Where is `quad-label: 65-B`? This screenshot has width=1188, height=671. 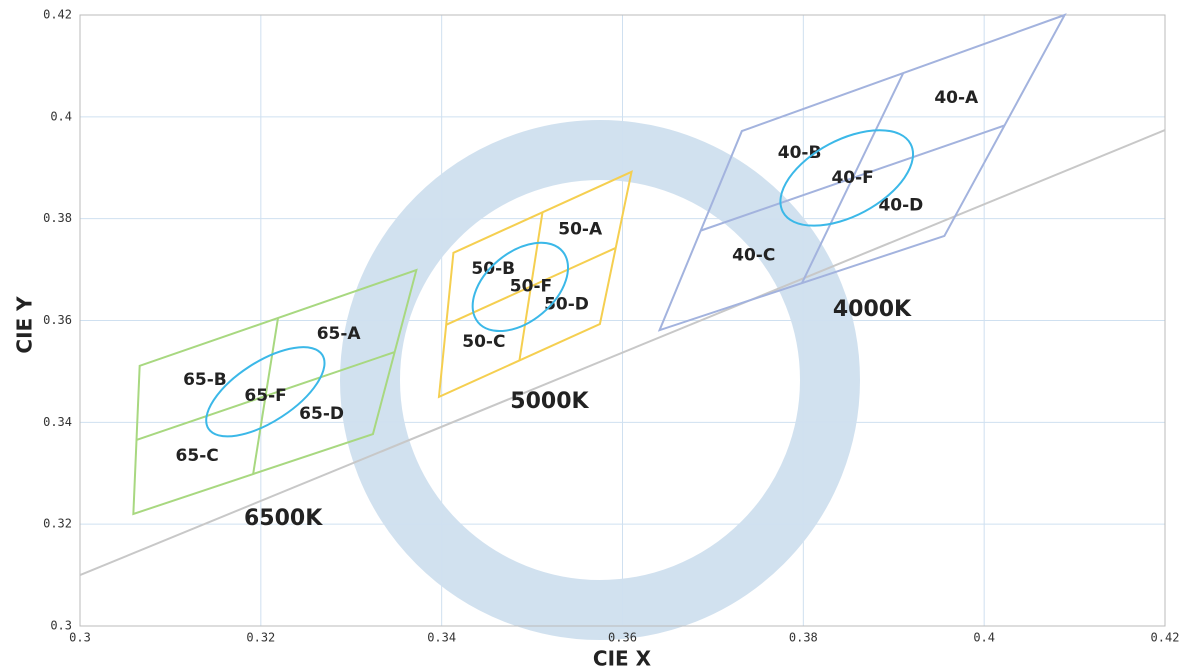 quad-label: 65-B is located at coordinates (205, 380).